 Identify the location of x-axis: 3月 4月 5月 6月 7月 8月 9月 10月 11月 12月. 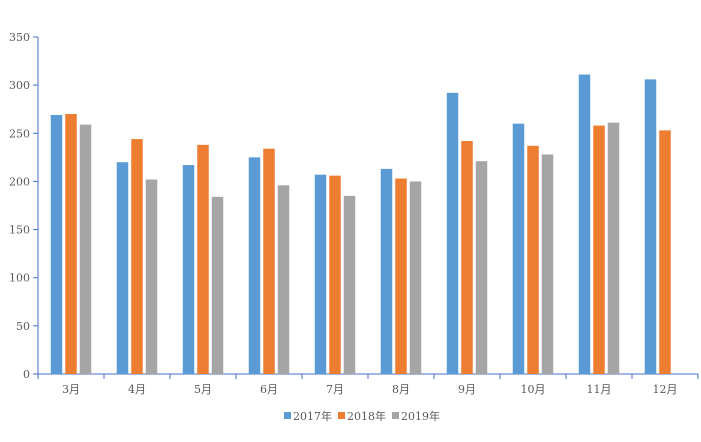
(368, 384).